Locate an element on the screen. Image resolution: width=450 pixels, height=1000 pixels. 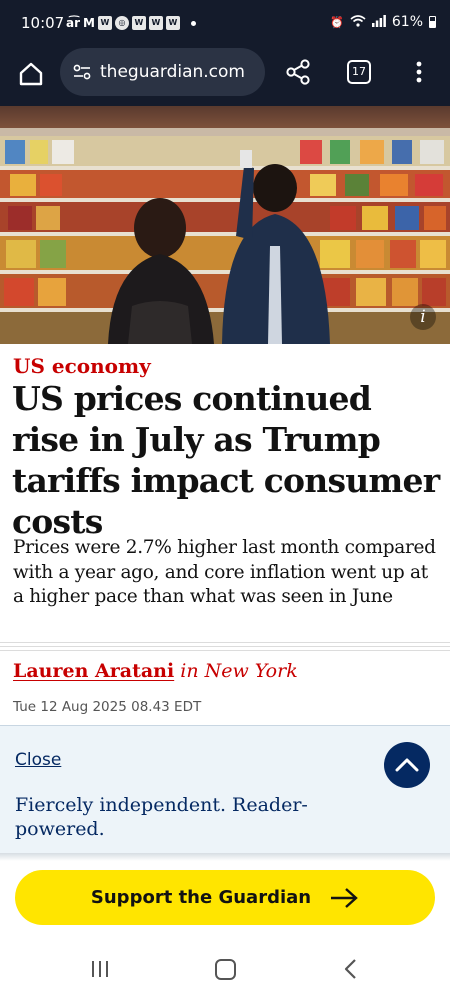
alarm-icon: ⏰ is located at coordinates (337, 22).